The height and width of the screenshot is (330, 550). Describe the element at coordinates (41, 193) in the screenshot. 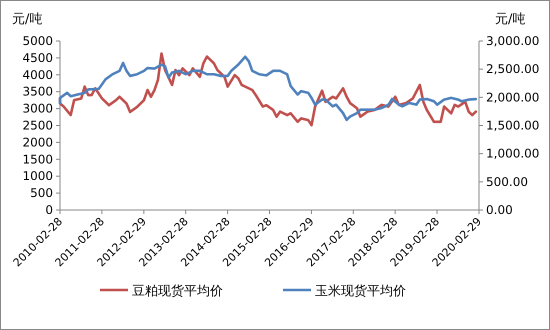

I see `y-tick-label: 500` at that location.